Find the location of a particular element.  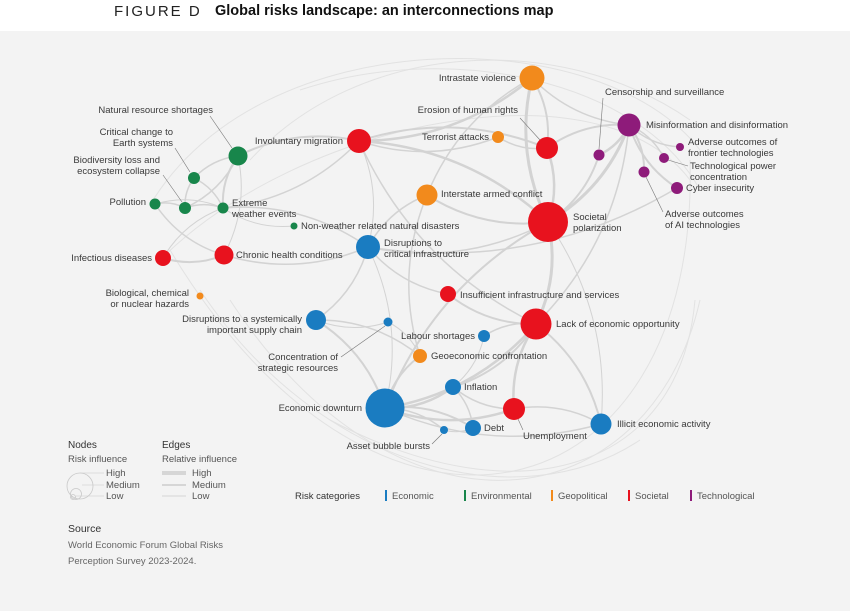

node-label-cyber: Cyber insecurity is located at coordinates (720, 188).